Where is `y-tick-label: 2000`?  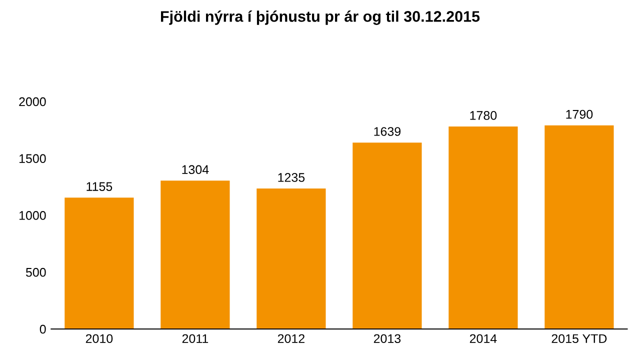
y-tick-label: 2000 is located at coordinates (32, 101).